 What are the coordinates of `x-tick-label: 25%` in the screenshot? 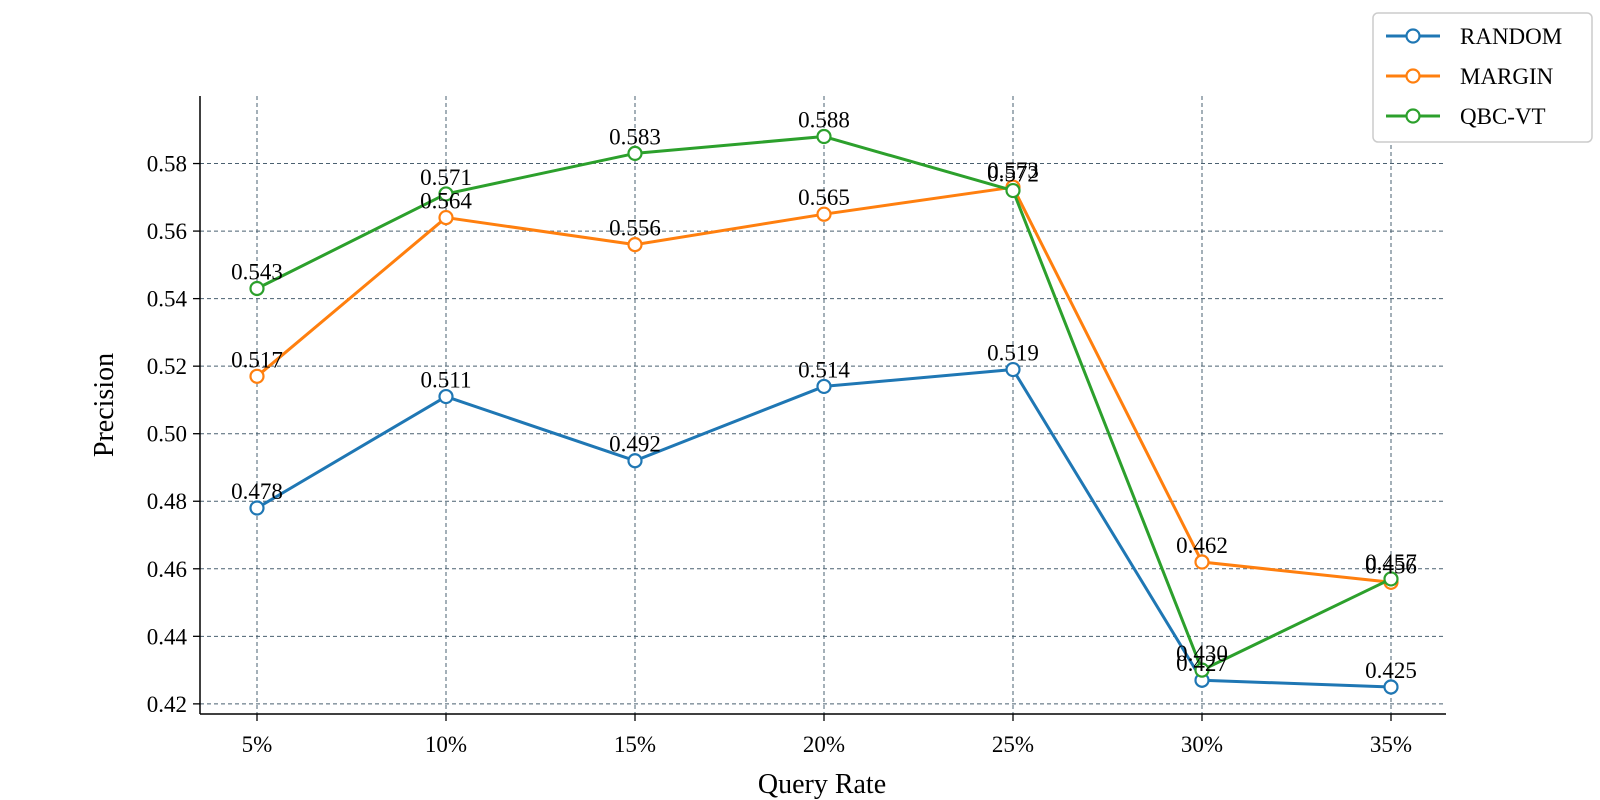 It's located at (1013, 744).